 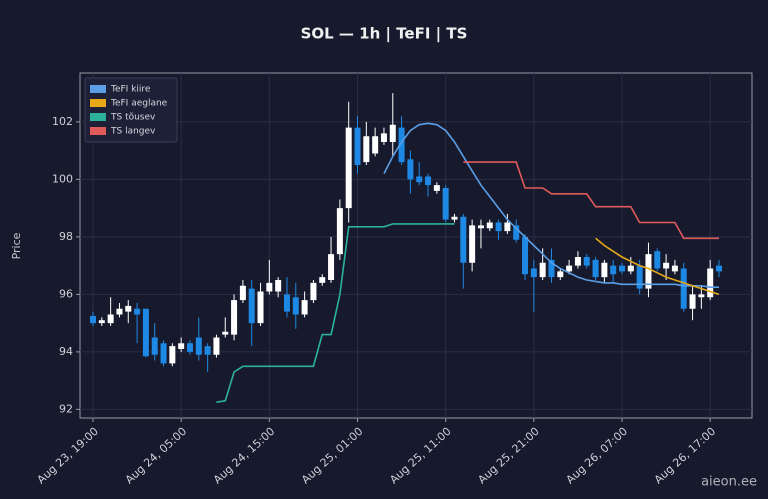 What do you see at coordinates (66, 408) in the screenshot?
I see `y-tick-label: 92` at bounding box center [66, 408].